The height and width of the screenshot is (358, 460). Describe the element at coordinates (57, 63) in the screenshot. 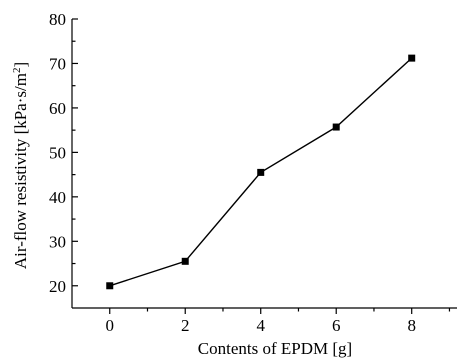

I see `y-tick-label: 70` at that location.